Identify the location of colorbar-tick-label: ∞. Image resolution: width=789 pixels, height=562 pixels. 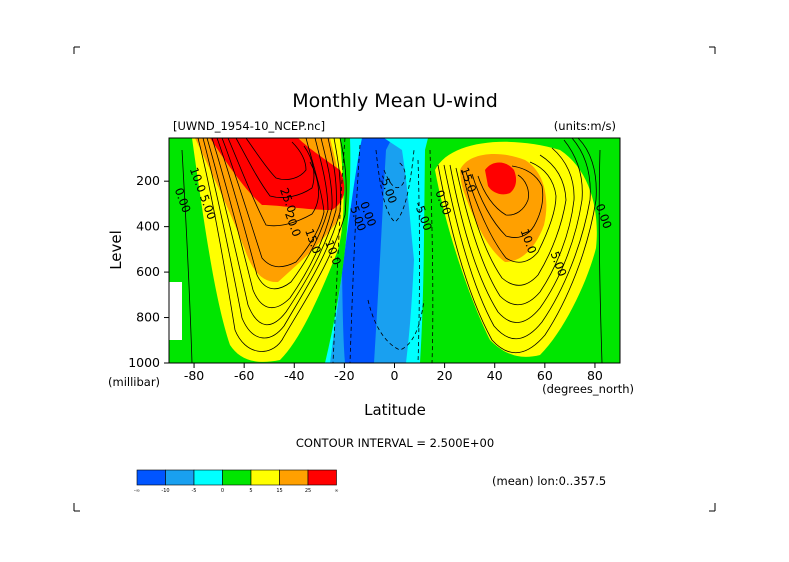
(336, 491).